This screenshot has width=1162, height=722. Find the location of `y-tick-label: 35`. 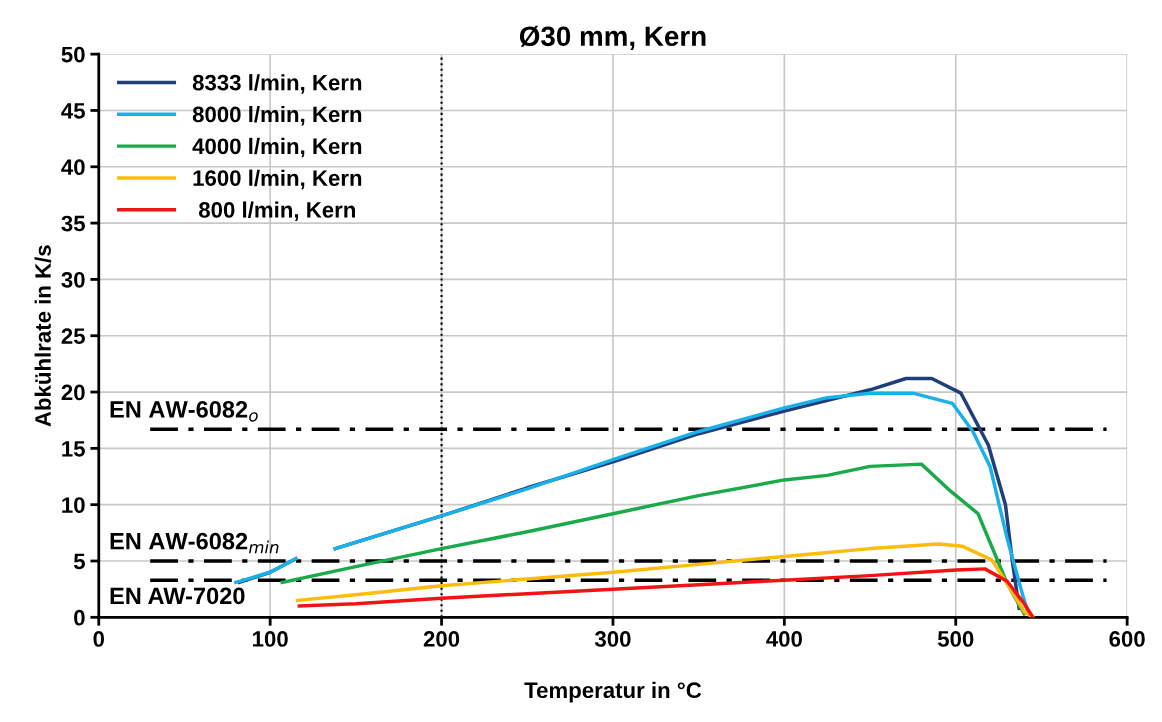

y-tick-label: 35 is located at coordinates (73, 223).